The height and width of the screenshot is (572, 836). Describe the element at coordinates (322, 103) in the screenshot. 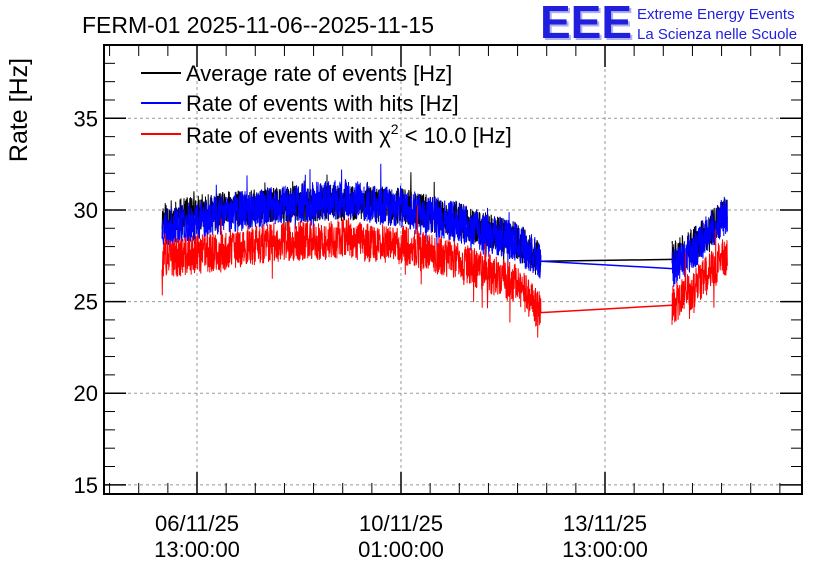

I see `legend-label-hits: Rate of events with hits [Hz]` at that location.